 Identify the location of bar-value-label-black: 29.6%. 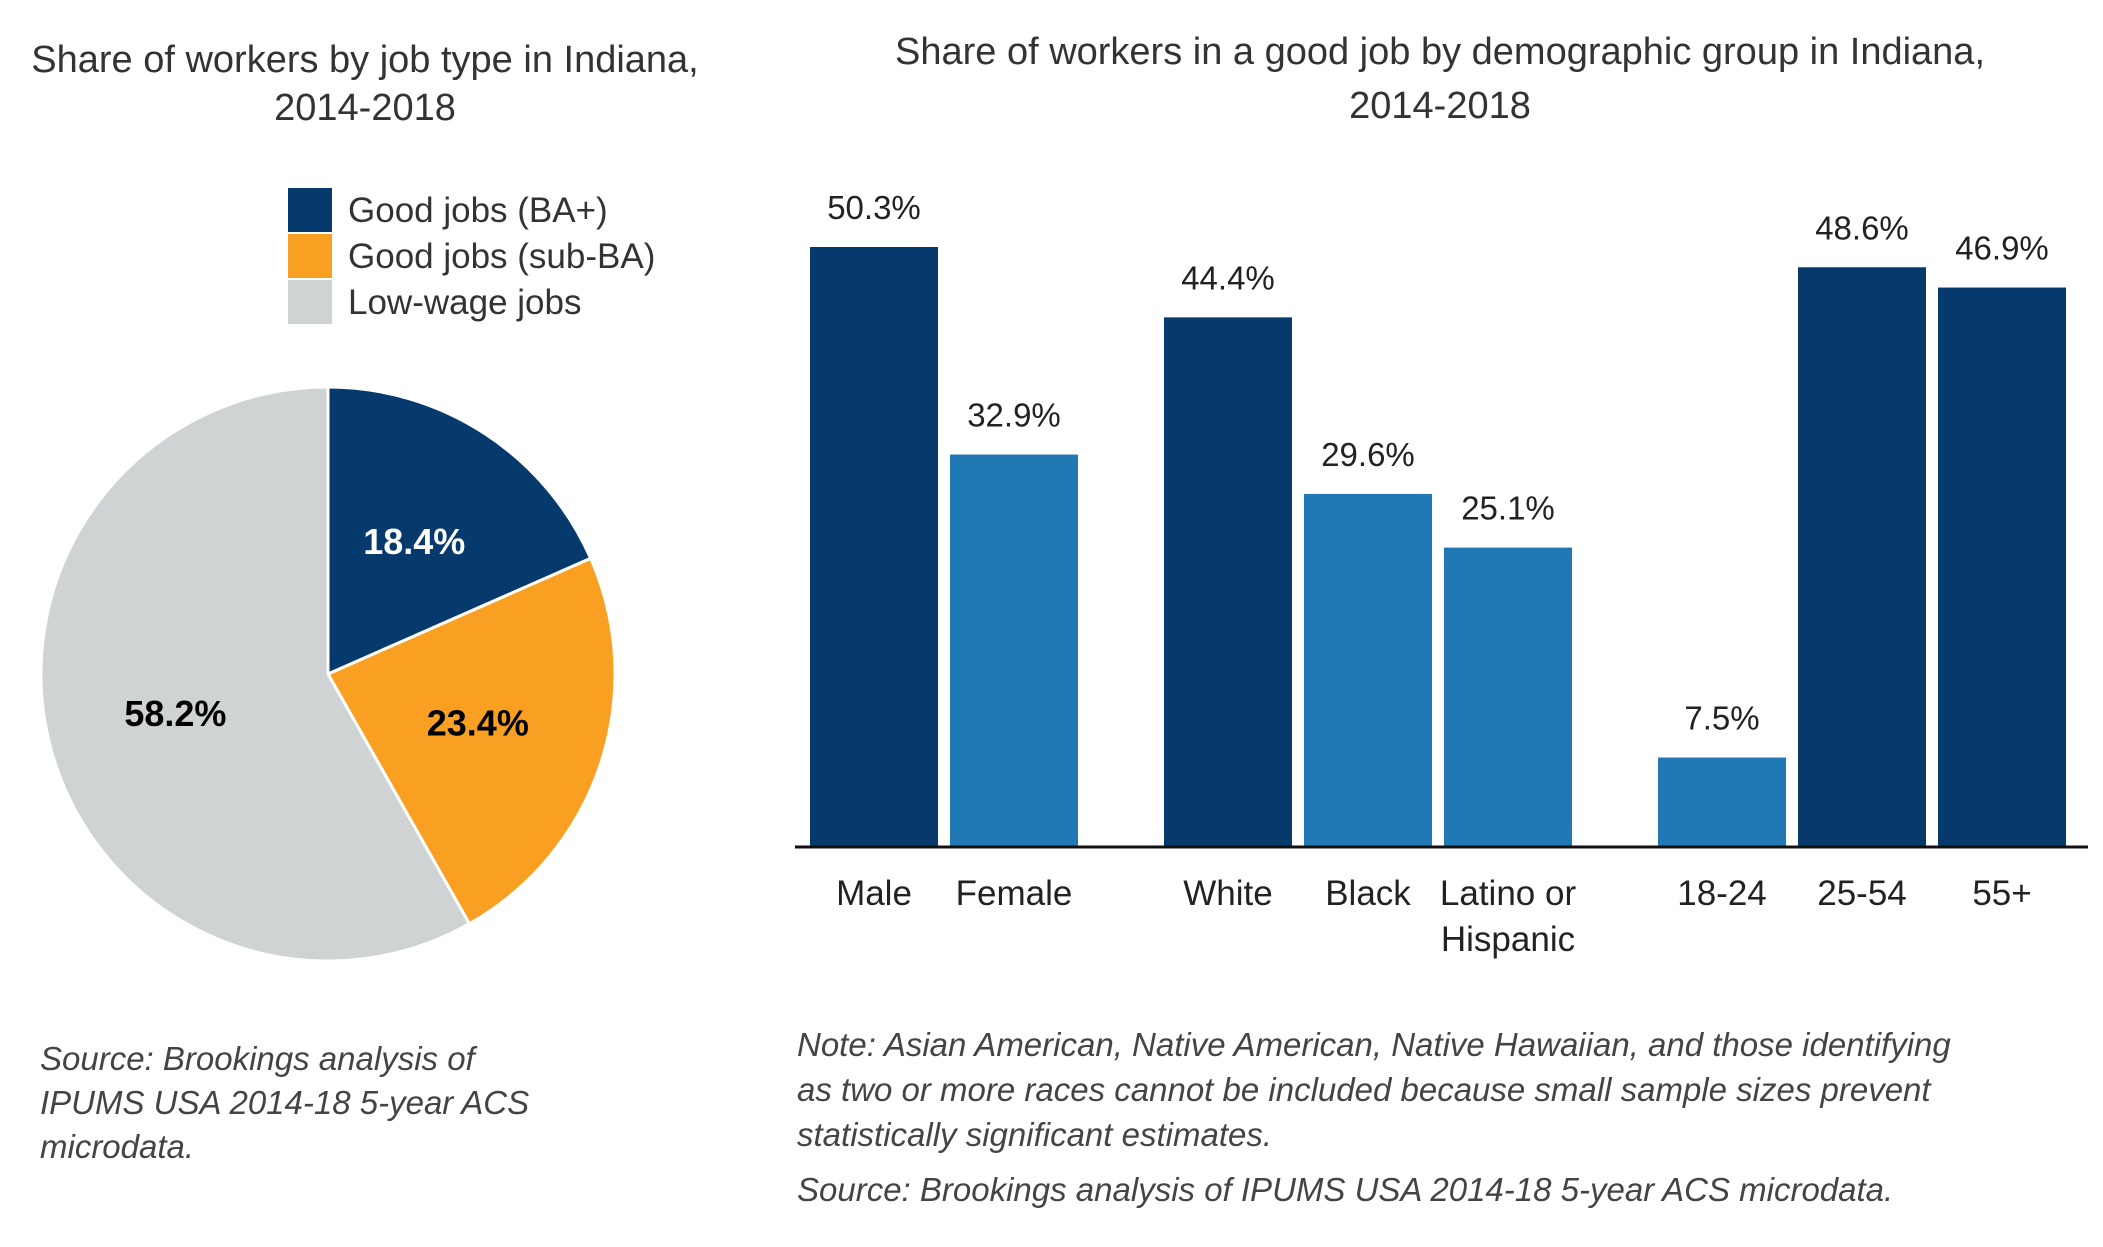
(1368, 454).